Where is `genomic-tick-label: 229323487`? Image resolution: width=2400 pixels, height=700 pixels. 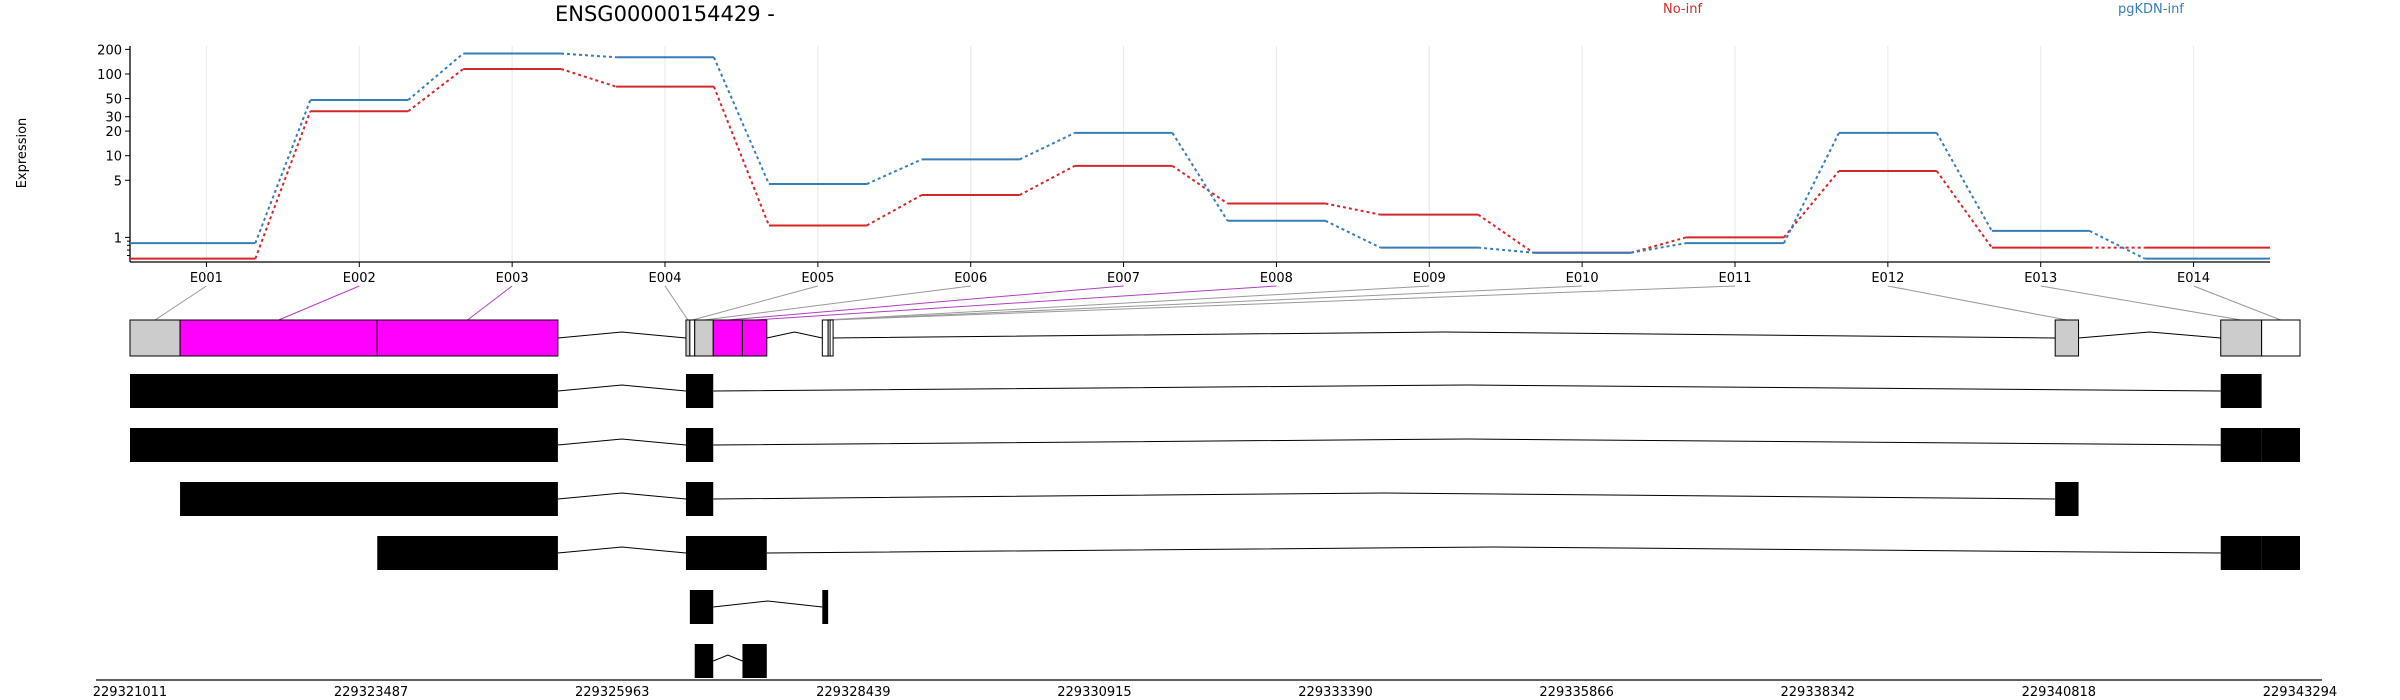
genomic-tick-label: 229323487 is located at coordinates (371, 692).